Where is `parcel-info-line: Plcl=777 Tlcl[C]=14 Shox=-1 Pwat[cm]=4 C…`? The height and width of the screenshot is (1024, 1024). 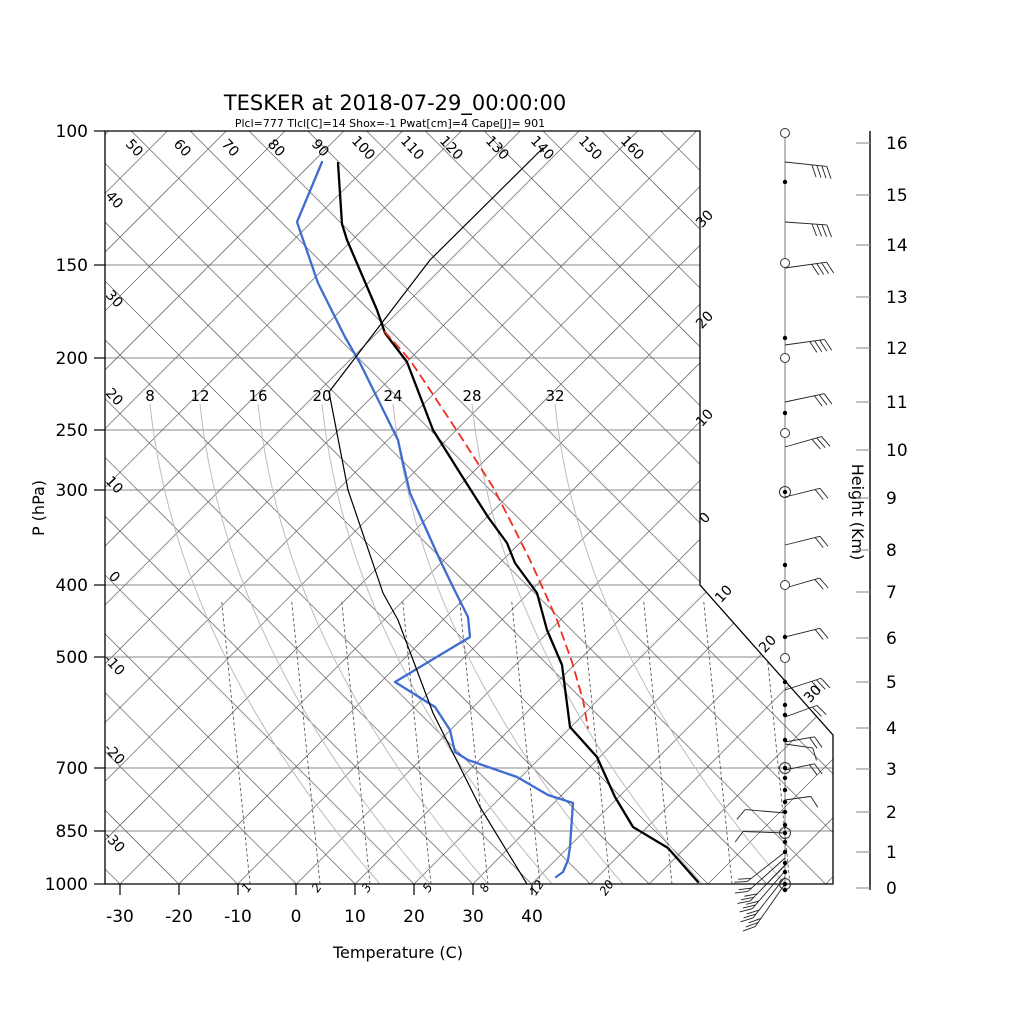 parcel-info-line: Plcl=777 Tlcl[C]=14 Shox=-1 Pwat[cm]=4 C… is located at coordinates (390, 123).